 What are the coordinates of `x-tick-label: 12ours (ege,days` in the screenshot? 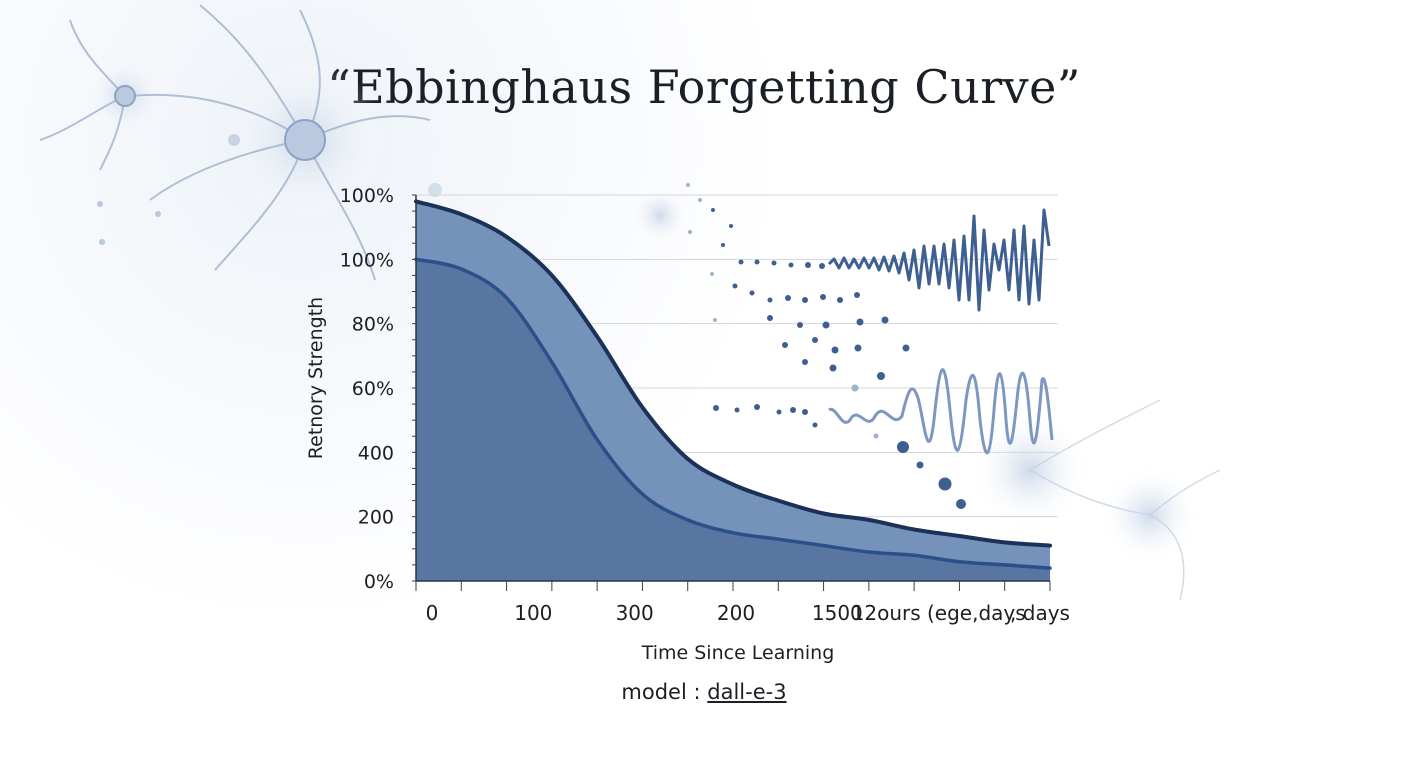 It's located at (939, 613).